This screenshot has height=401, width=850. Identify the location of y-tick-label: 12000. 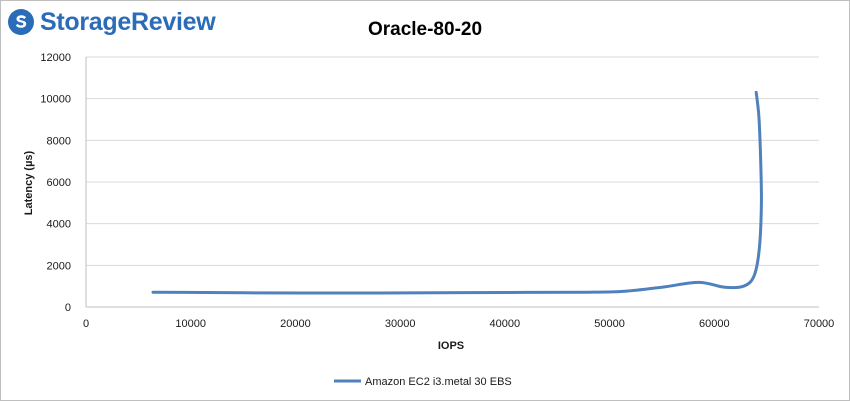
(55, 58).